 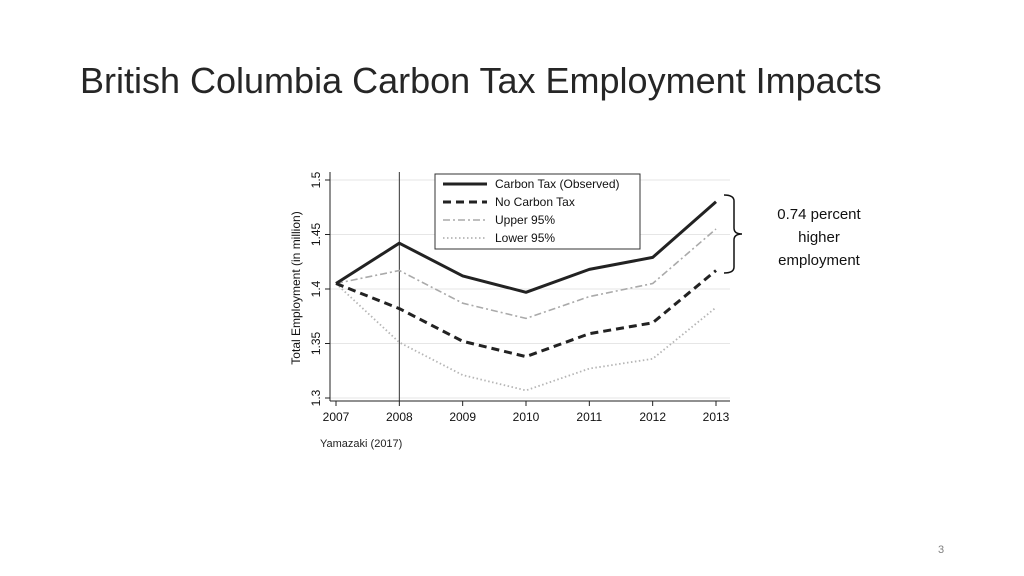 I want to click on series-upper-line, so click(x=526, y=274).